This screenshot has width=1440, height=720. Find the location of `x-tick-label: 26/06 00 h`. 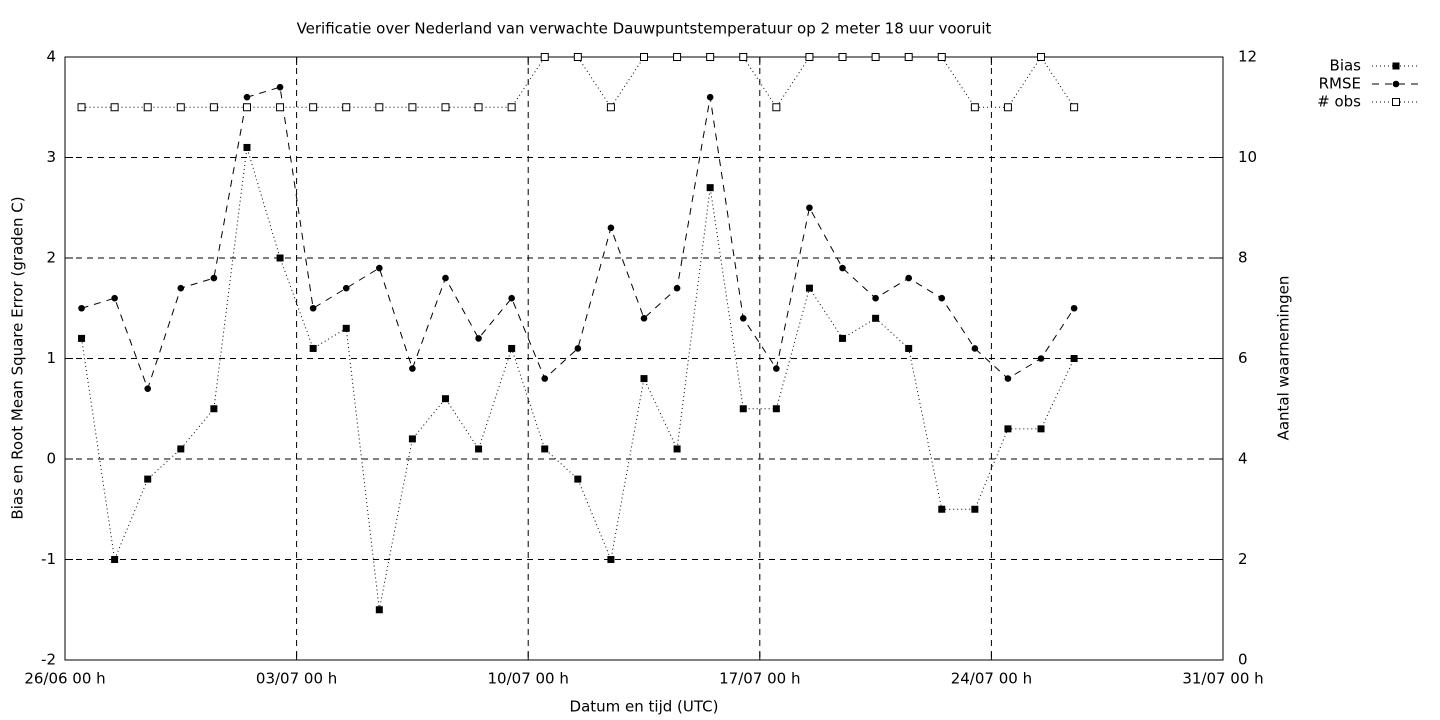

x-tick-label: 26/06 00 h is located at coordinates (64, 679).